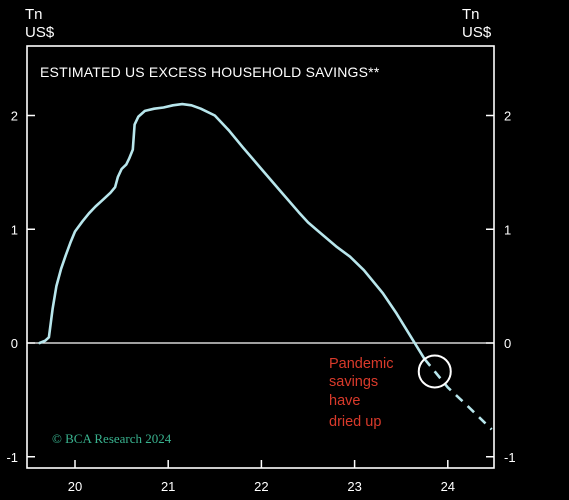 This screenshot has width=569, height=500. Describe the element at coordinates (448, 486) in the screenshot. I see `xtick-label-4: 24` at that location.